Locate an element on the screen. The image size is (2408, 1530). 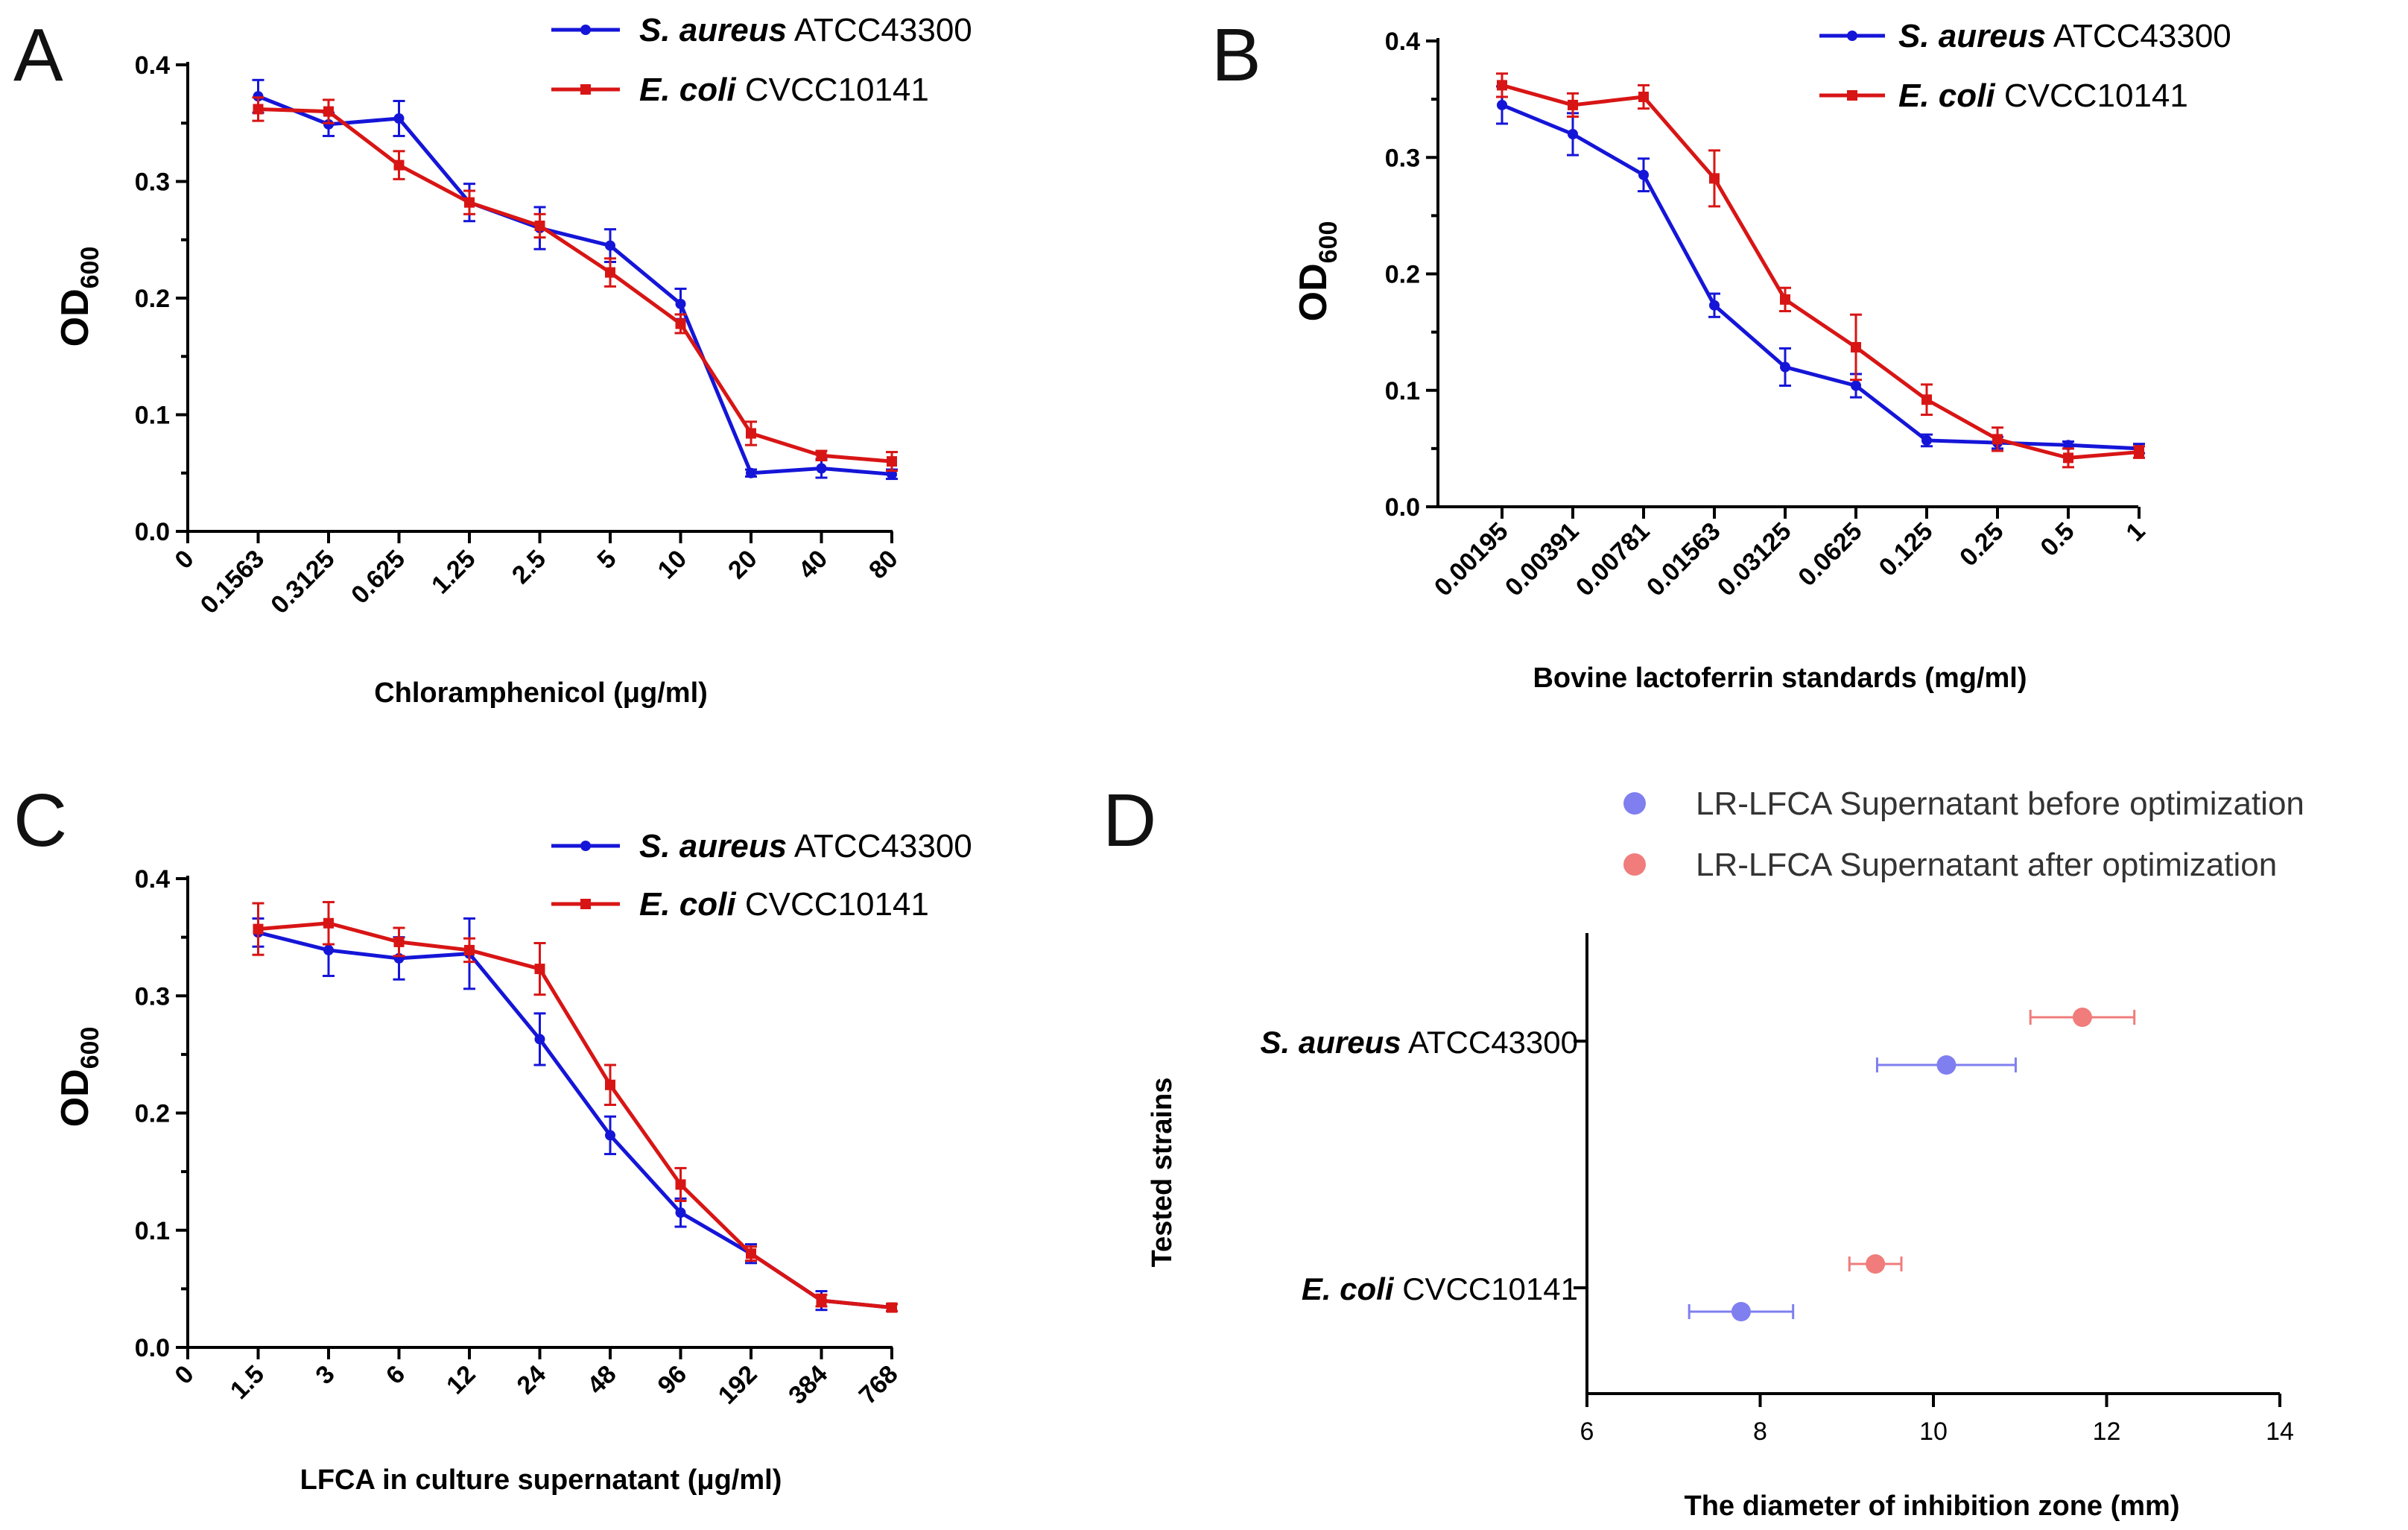
panel-a-x-tick-label: 5 is located at coordinates (606, 560).